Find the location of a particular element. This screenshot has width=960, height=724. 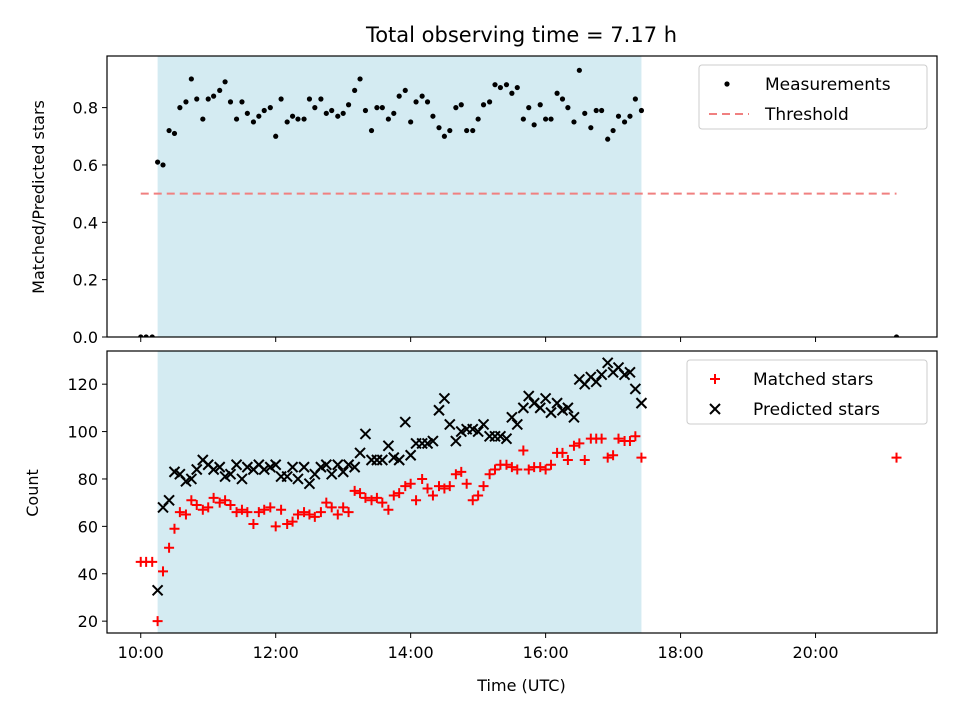

y-tick-label: 20 is located at coordinates (88, 621).